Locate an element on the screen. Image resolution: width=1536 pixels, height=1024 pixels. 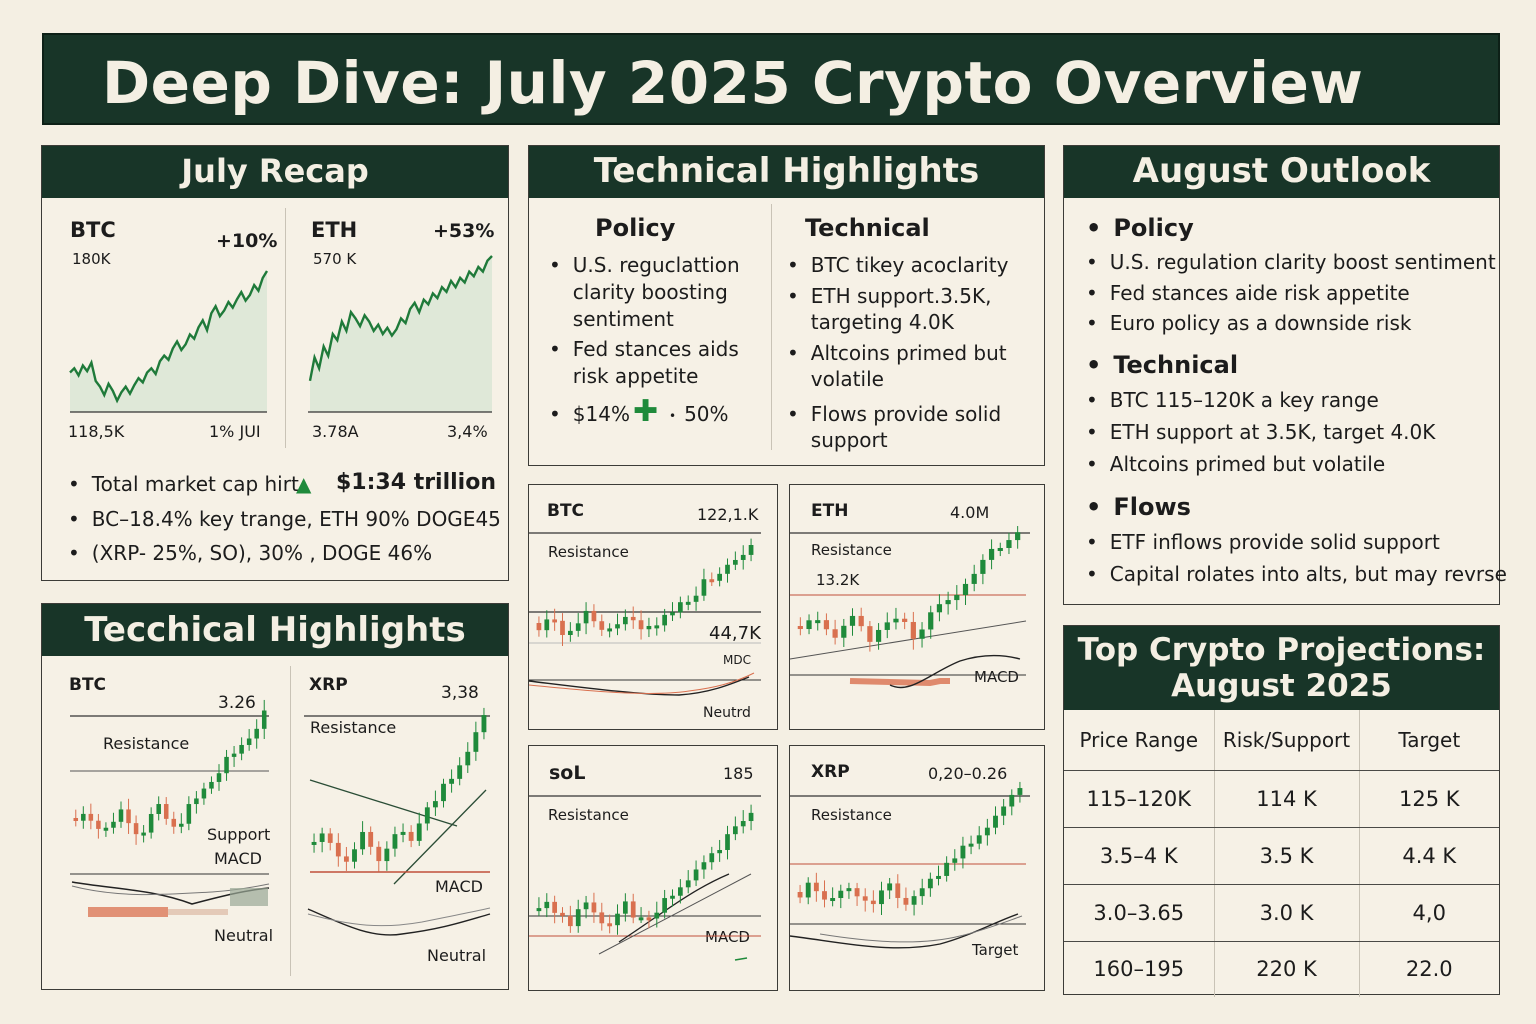
tl-btc-neutral: Neutral is located at coordinates (244, 935).